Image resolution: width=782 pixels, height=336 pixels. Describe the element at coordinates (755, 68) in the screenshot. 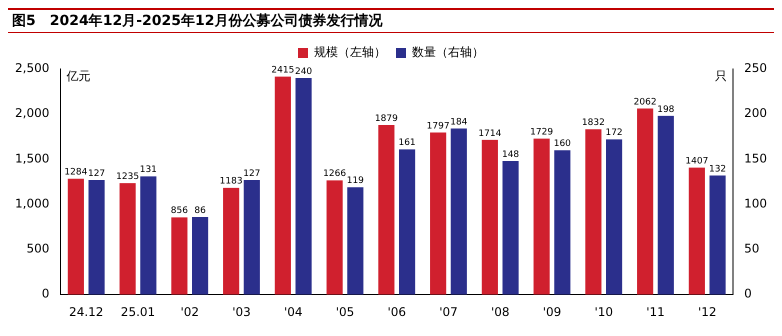

I see `y2-tick-label: 250` at that location.